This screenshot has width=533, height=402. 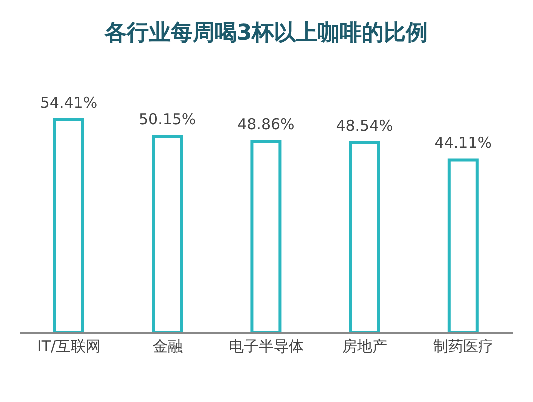 What do you see at coordinates (167, 347) in the screenshot?
I see `x-tick-label: 金融` at bounding box center [167, 347].